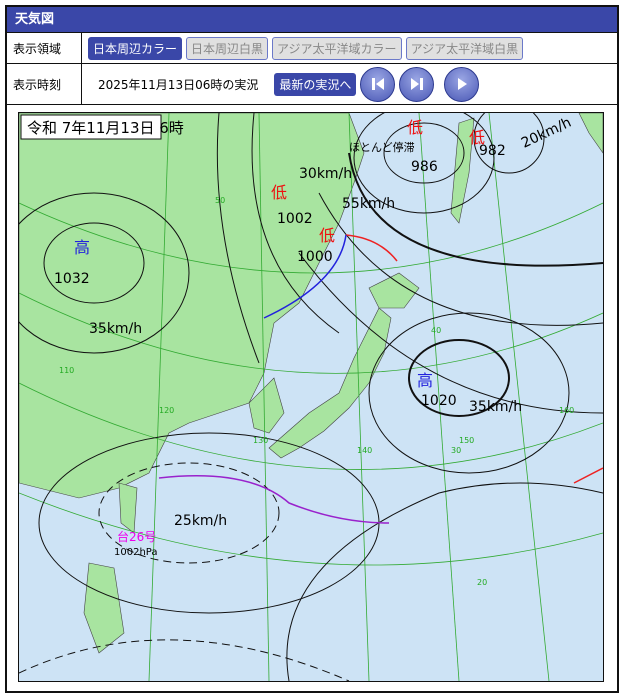  Describe the element at coordinates (325, 174) in the screenshot. I see `motion-label: 30km/h` at that location.